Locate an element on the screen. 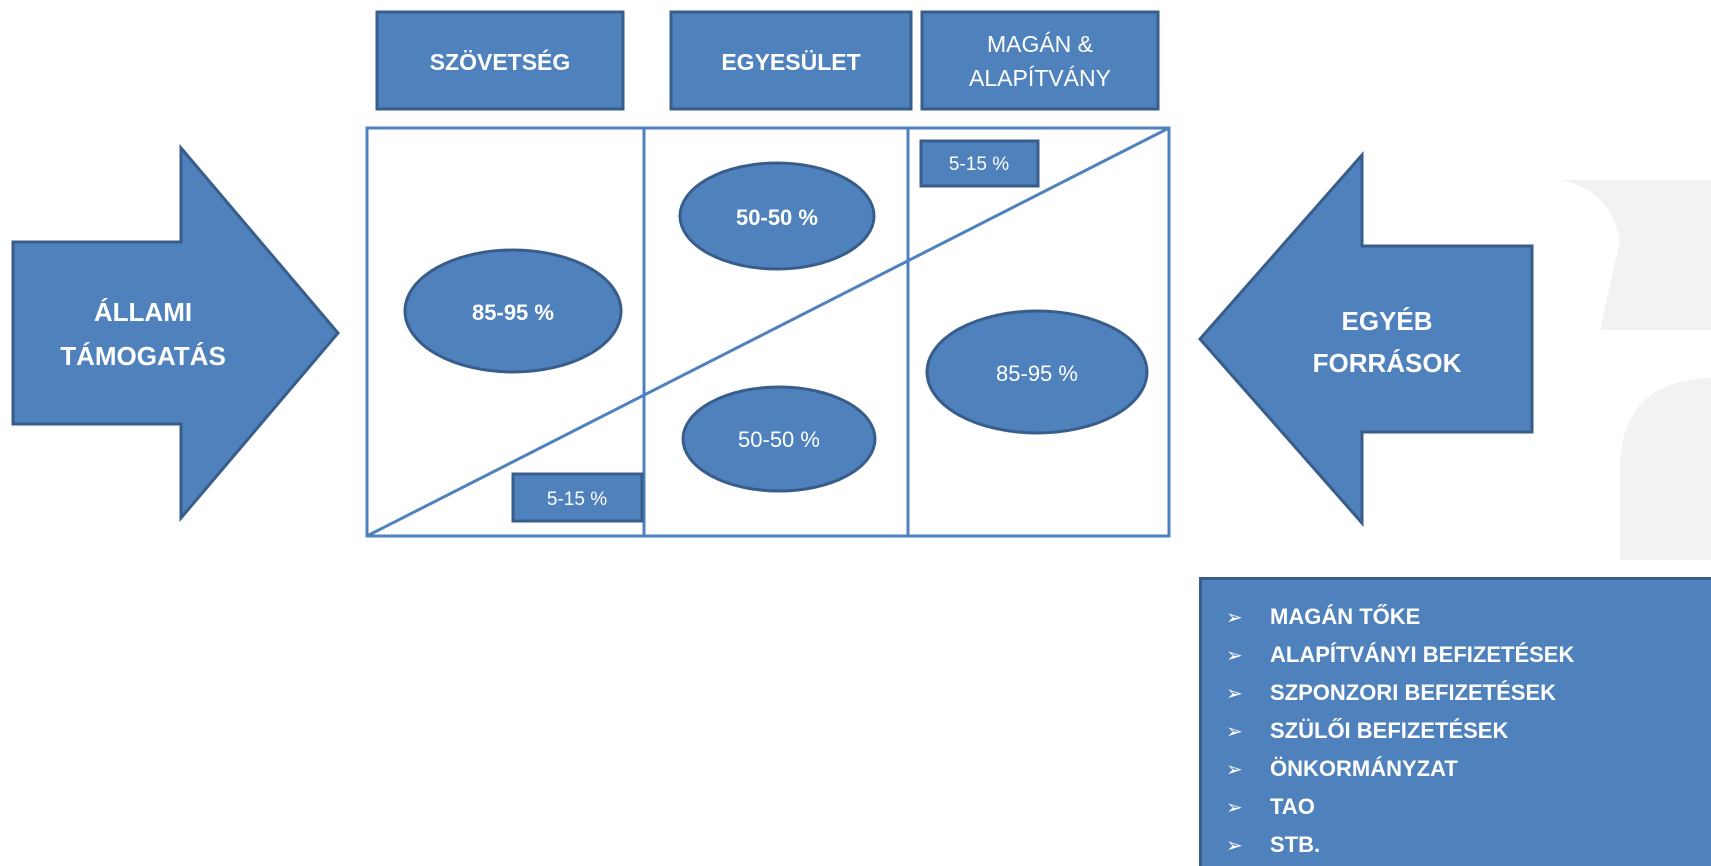 This screenshot has width=1711, height=866. source-item-label: ALAPÍTVÁNYI BEFIZETÉSEK is located at coordinates (1422, 654).